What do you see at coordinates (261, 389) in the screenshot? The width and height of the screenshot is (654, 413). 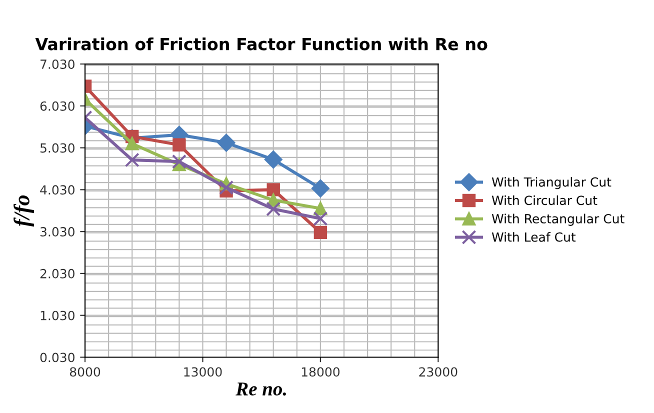 I see `x-axis-title: Re no.` at bounding box center [261, 389].